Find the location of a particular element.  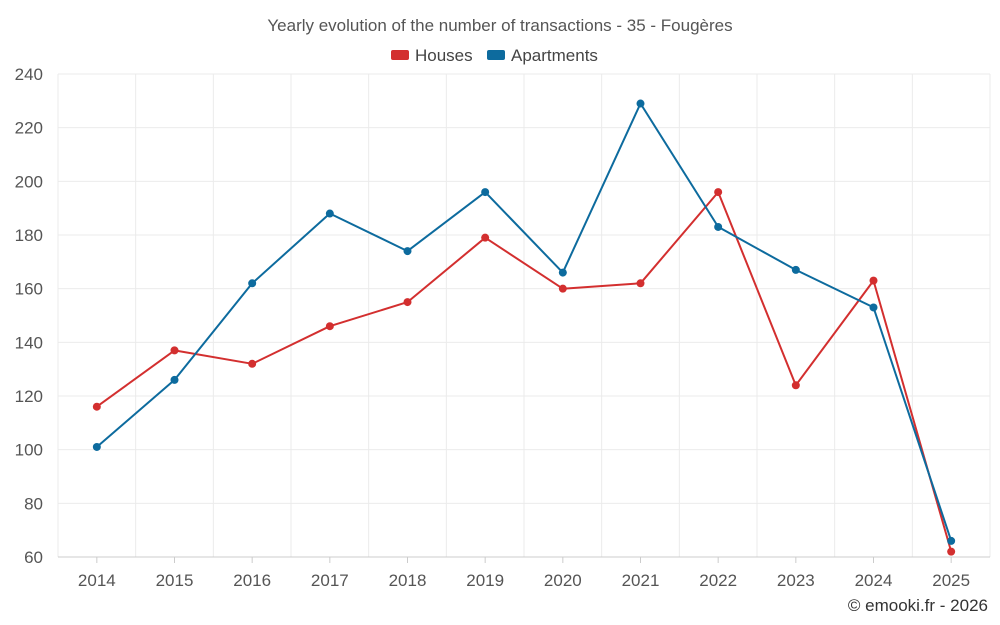

y-tick-label: 120 is located at coordinates (29, 396).